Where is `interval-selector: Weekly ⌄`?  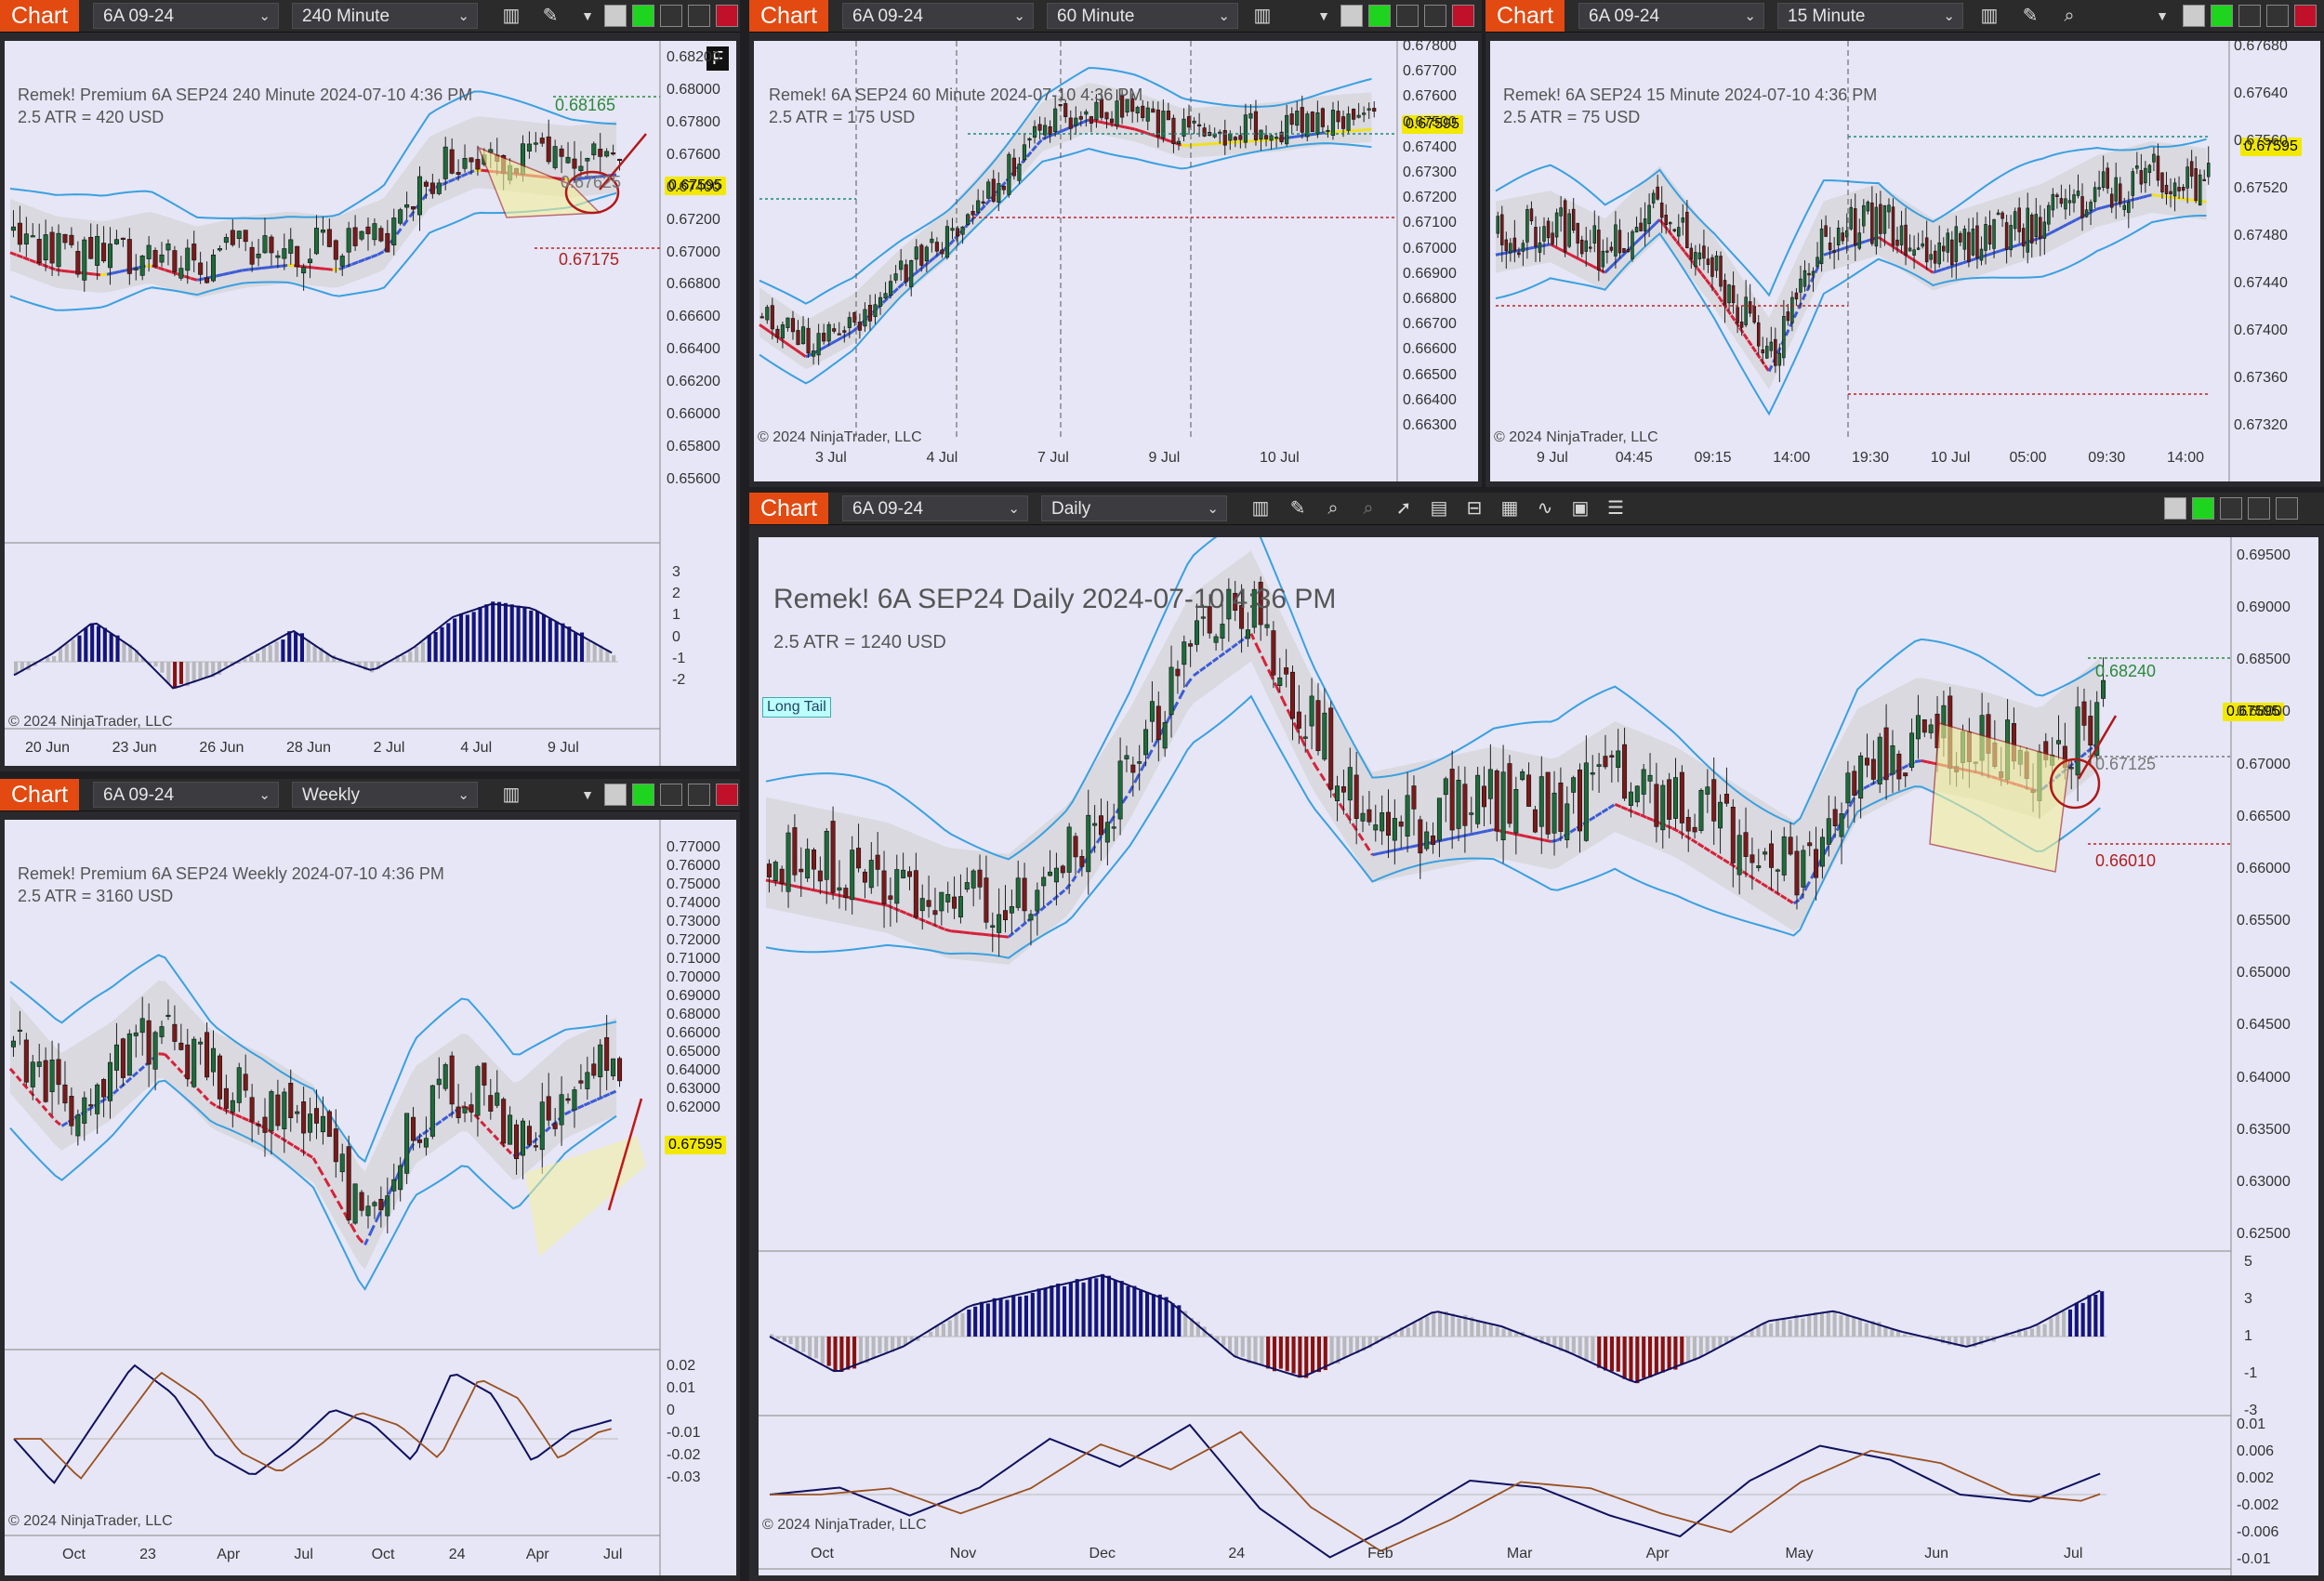
interval-selector: Weekly ⌄ is located at coordinates (385, 795).